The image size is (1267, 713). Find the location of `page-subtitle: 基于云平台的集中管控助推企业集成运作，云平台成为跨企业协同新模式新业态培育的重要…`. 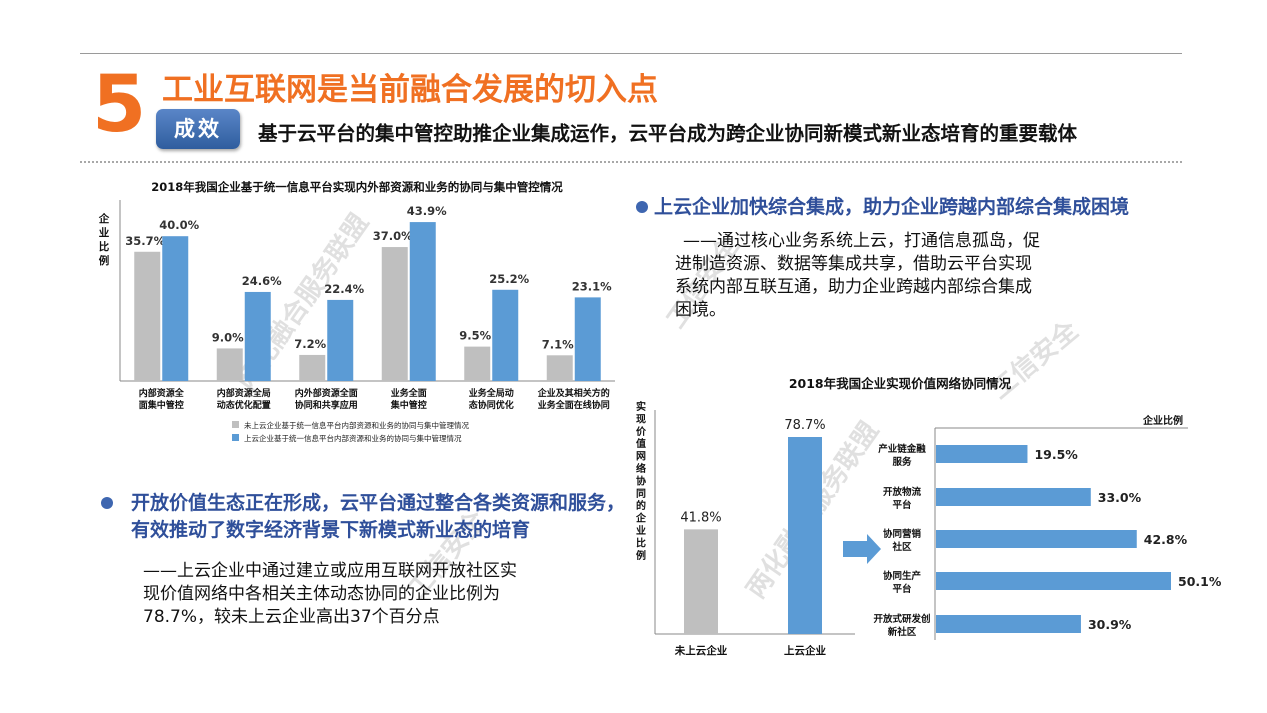

page-subtitle: 基于云平台的集中管控助推企业集成运作，云平台成为跨企业协同新模式新业态培育的重要… is located at coordinates (668, 133).